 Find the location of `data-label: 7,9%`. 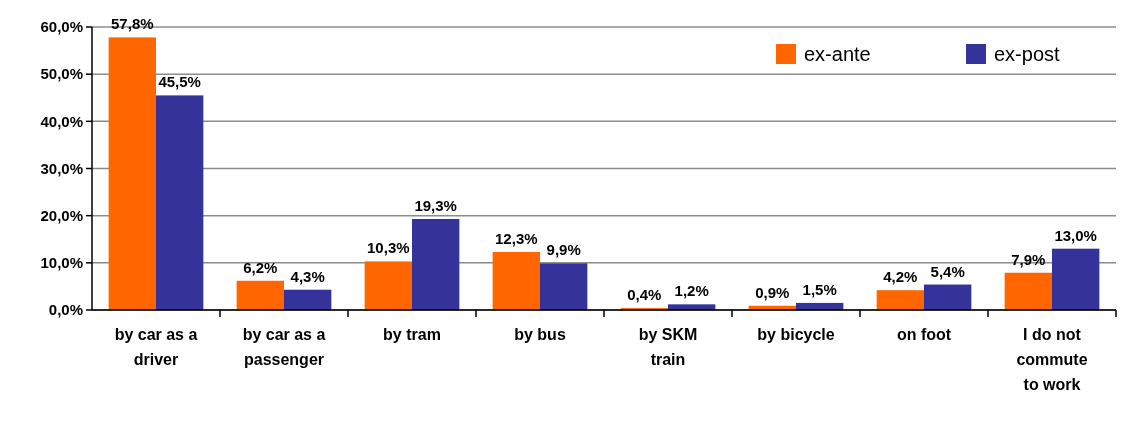

data-label: 7,9% is located at coordinates (1028, 259).